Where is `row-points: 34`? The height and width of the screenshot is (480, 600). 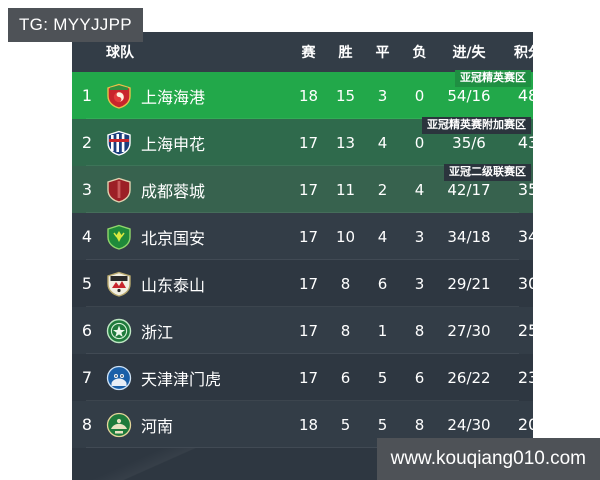
row-points: 34 is located at coordinates (525, 236).